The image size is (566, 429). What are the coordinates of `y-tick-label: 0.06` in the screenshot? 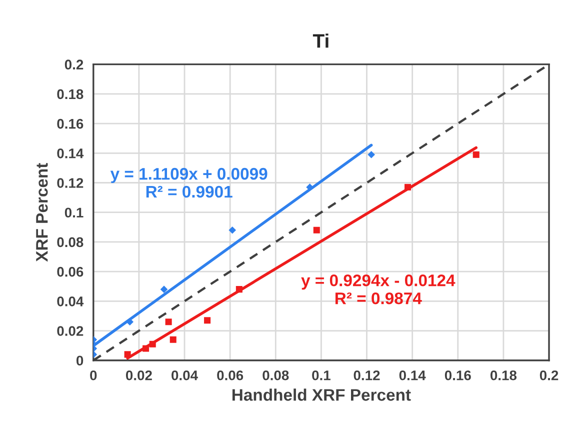 It's located at (70, 271).